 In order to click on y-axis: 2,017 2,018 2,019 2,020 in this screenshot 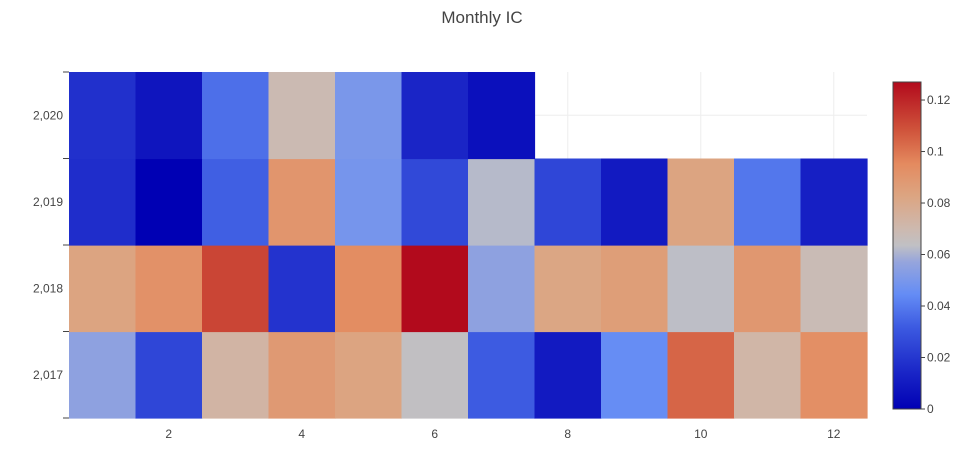, I will do `click(51, 245)`.